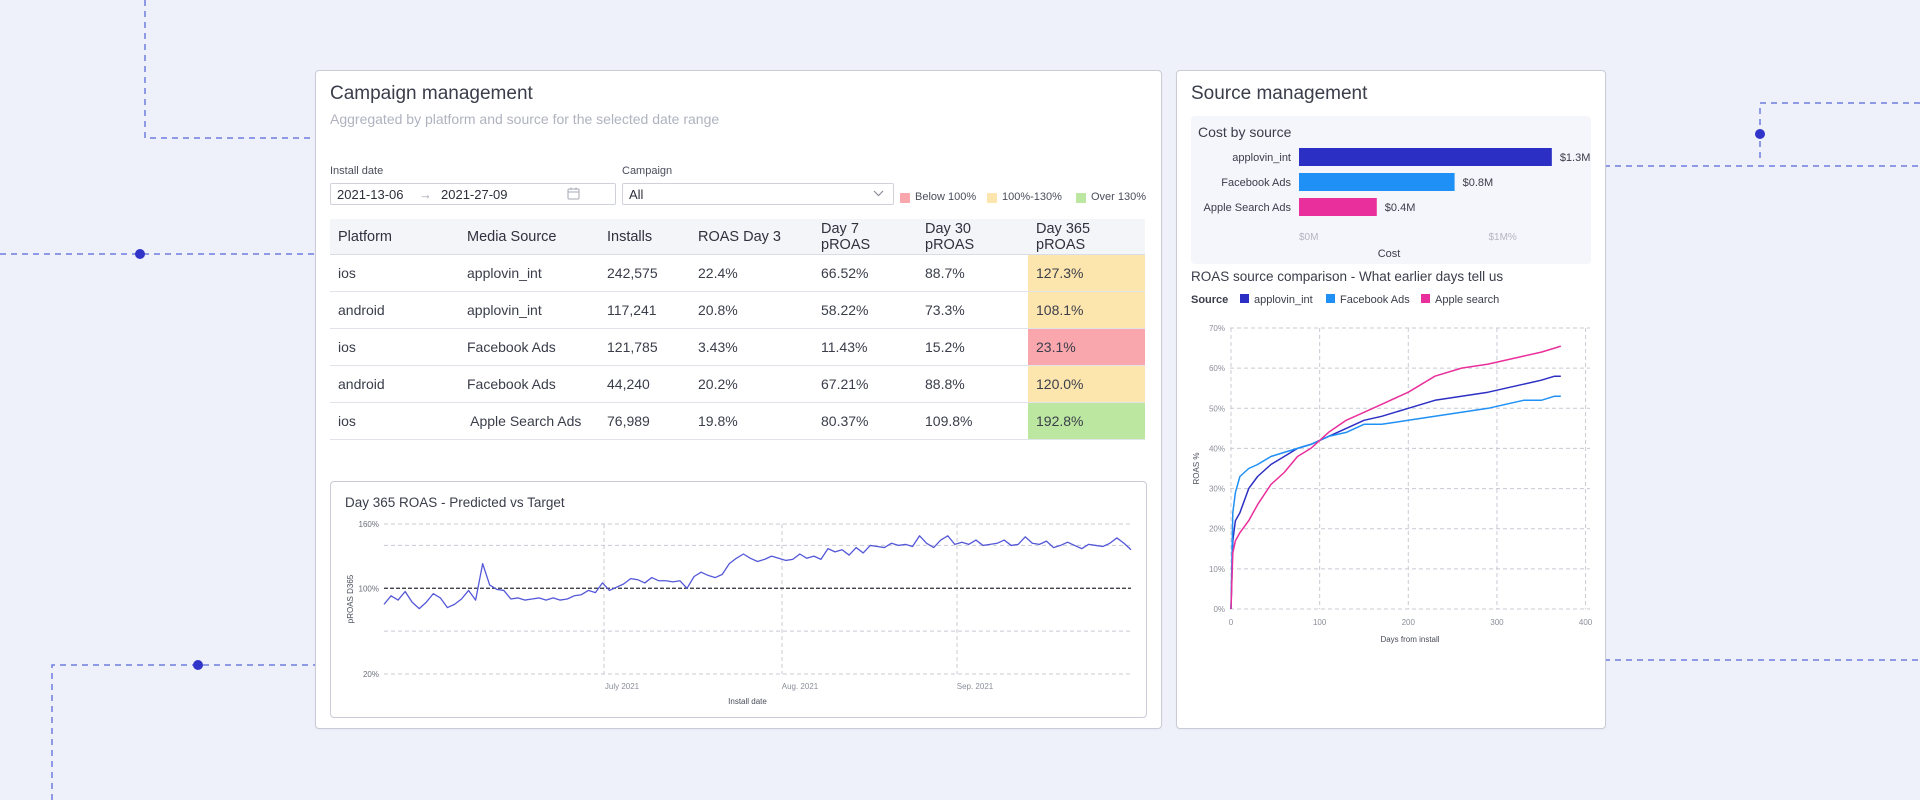 The width and height of the screenshot is (1920, 800). Describe the element at coordinates (1196, 468) in the screenshot. I see `y-axis-label: ROAS %` at that location.